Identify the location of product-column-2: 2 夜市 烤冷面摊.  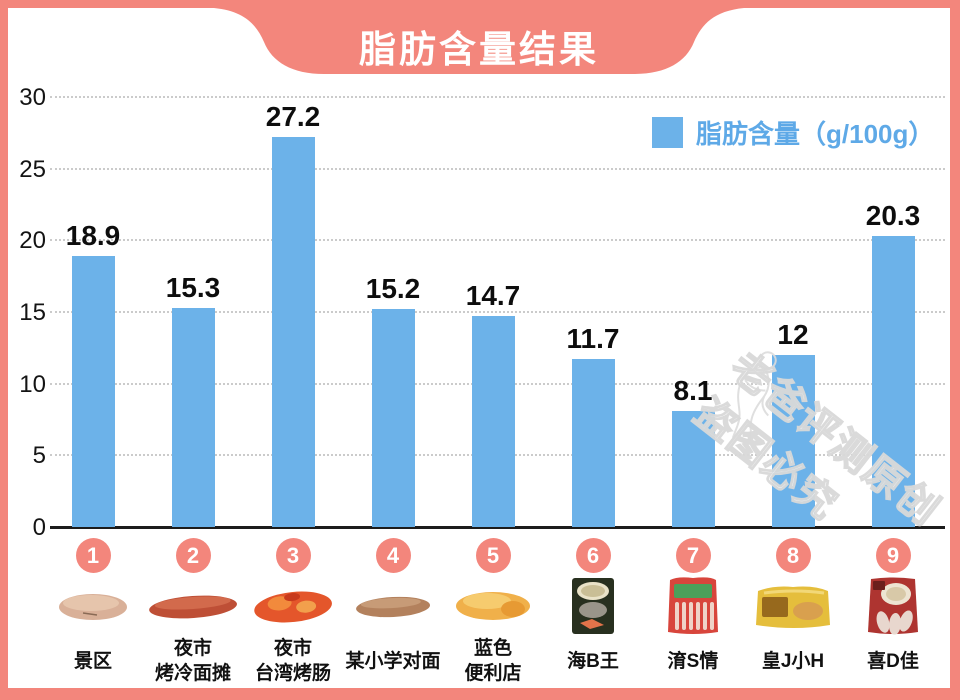
(193, 612).